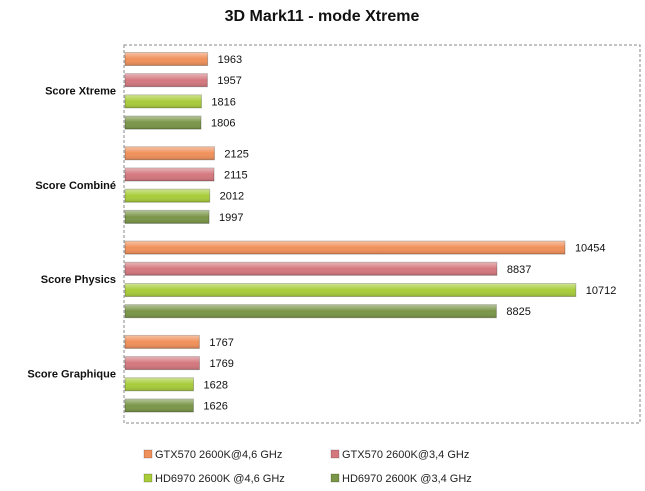 The width and height of the screenshot is (645, 491). I want to click on data-label: 8825, so click(518, 312).